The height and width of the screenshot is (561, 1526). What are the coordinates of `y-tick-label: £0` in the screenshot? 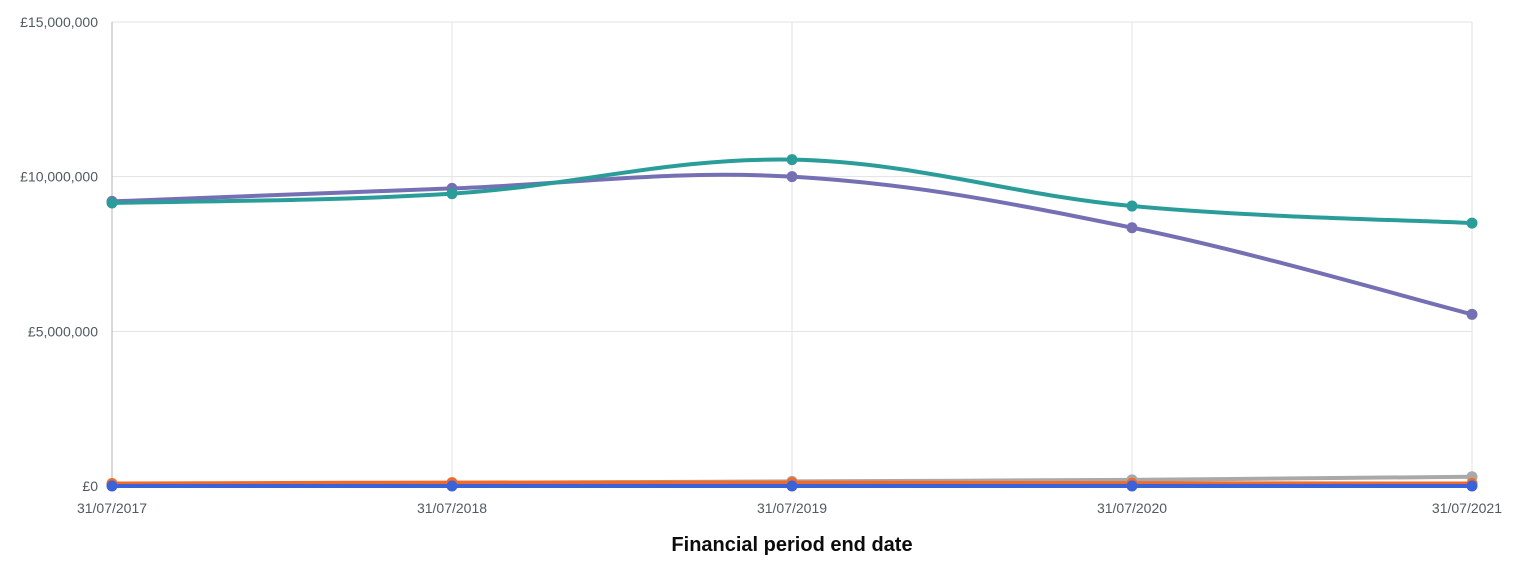 It's located at (90, 486).